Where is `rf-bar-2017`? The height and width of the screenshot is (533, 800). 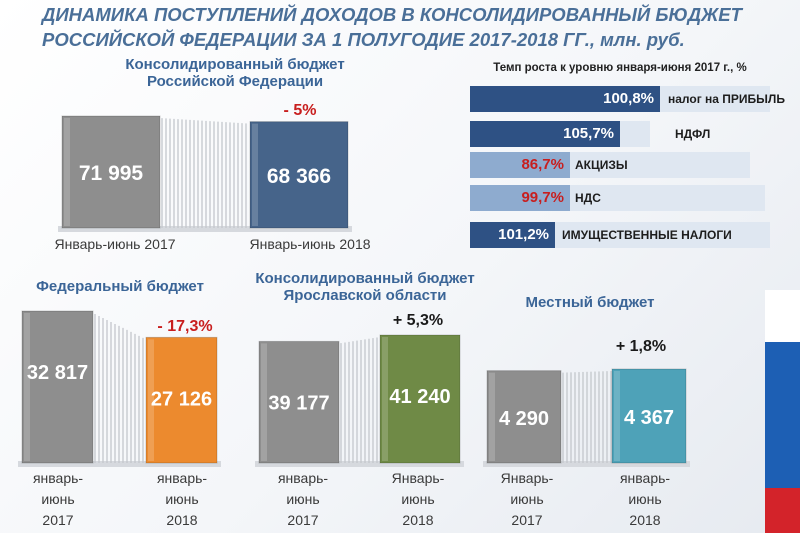
rf-bar-2017 is located at coordinates (111, 172).